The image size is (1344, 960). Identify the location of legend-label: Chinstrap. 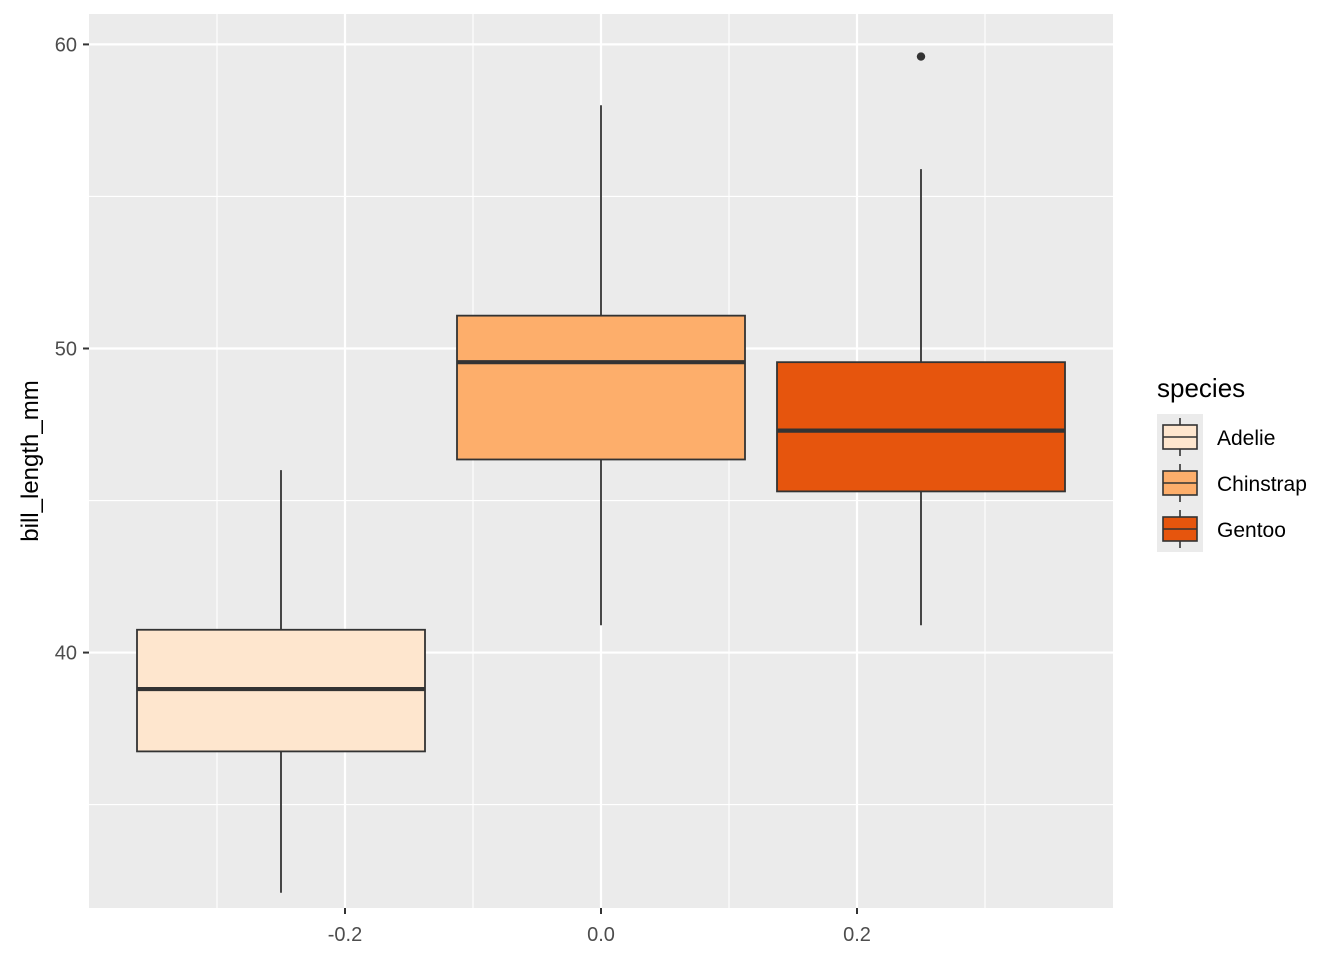
(1262, 484).